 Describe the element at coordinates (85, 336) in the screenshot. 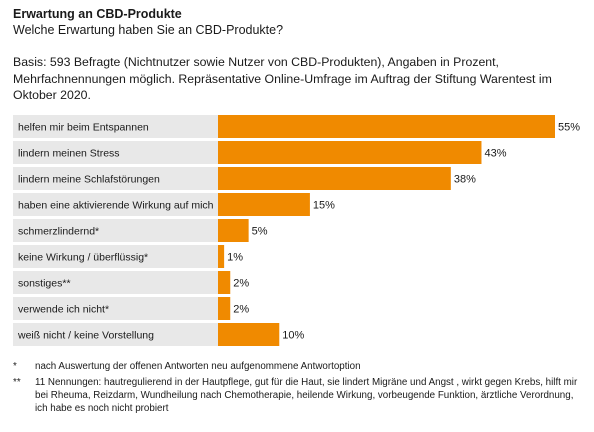

I see `category-label: weiß nicht / keine Vorstellung` at that location.